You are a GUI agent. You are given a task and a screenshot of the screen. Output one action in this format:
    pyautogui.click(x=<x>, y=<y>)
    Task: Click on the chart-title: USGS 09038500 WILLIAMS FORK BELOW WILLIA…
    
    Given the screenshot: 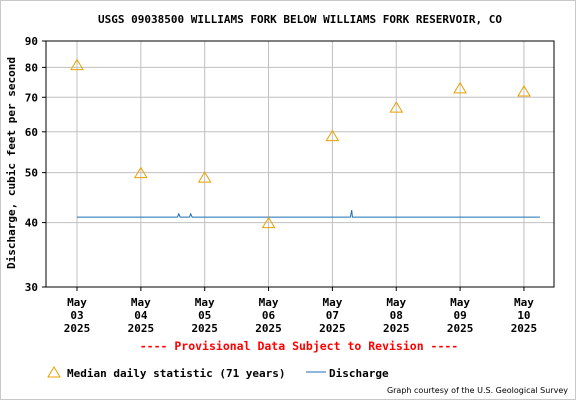 What is the action you would take?
    pyautogui.click(x=300, y=19)
    